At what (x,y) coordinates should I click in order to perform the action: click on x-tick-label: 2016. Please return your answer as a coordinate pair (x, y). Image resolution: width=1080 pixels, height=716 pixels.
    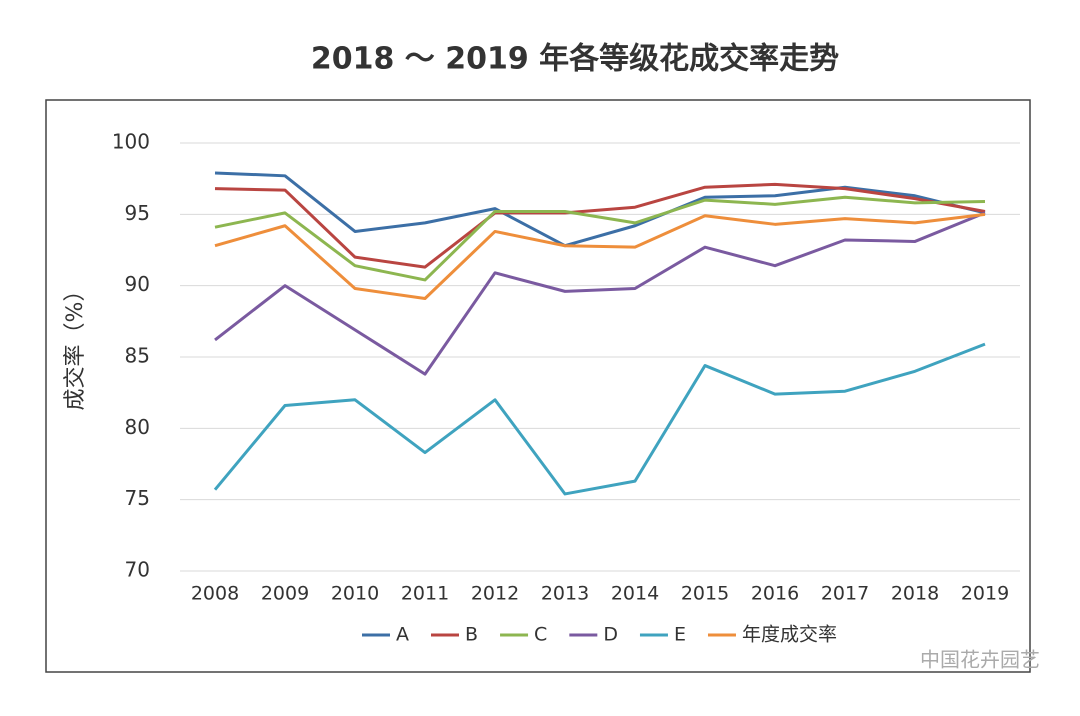
    Looking at the image, I should click on (775, 594).